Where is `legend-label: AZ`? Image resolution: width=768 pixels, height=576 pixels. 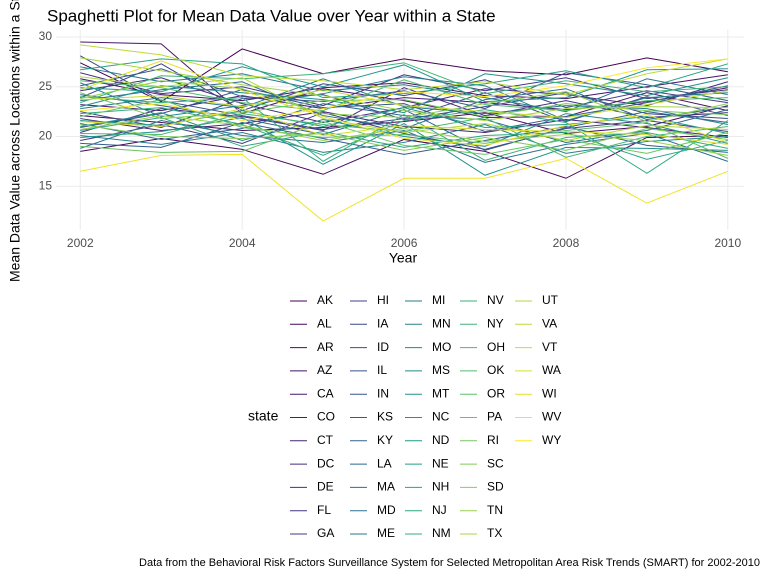 legend-label: AZ is located at coordinates (324, 370).